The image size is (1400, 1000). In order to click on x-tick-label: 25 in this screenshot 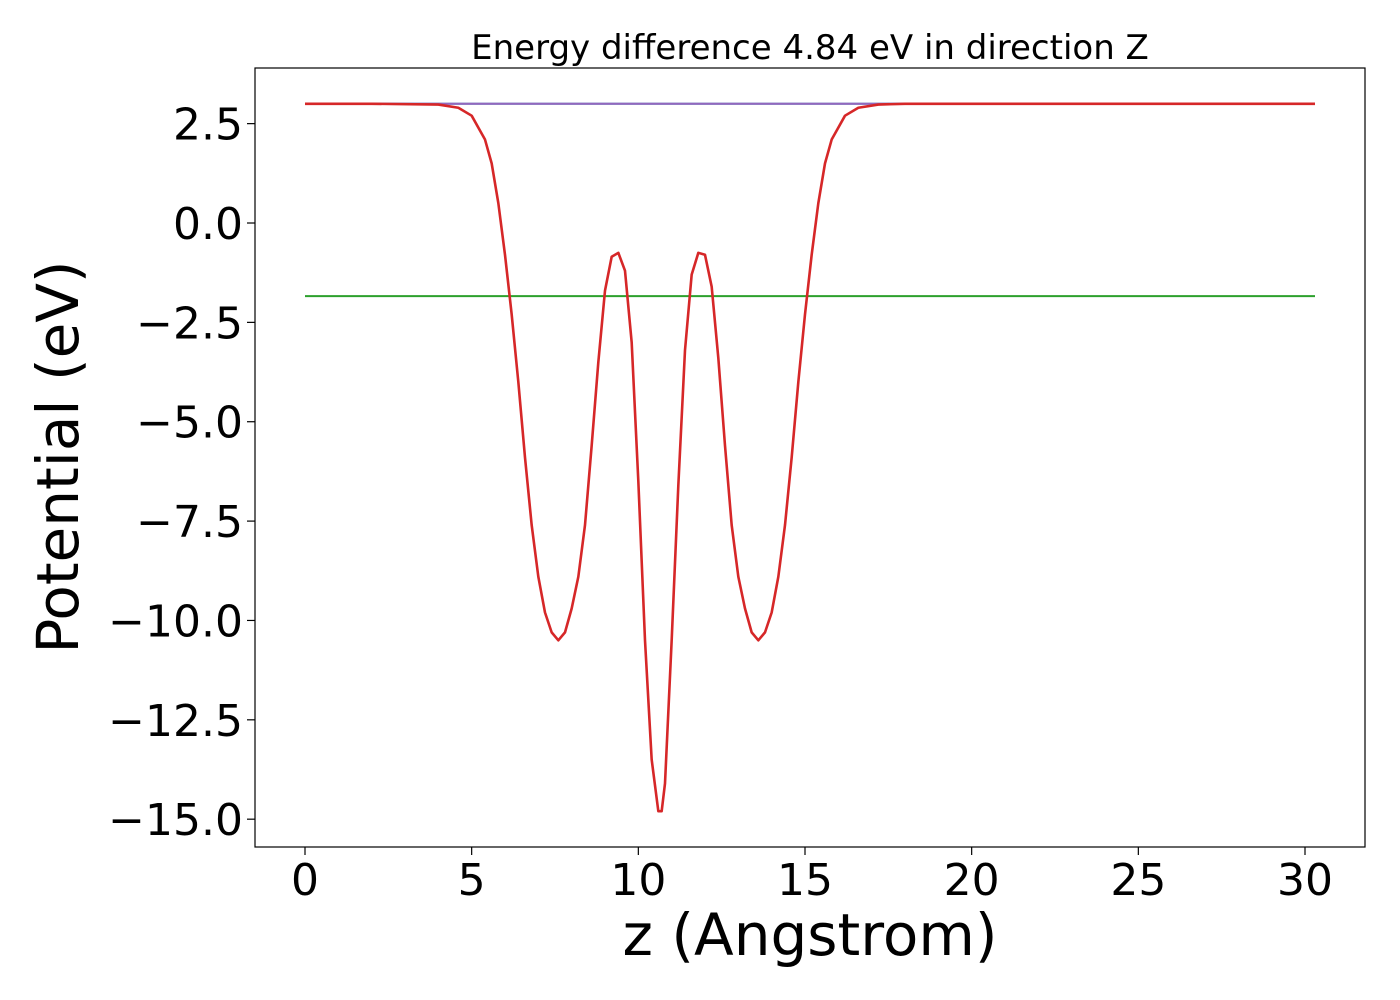, I will do `click(1138, 880)`.